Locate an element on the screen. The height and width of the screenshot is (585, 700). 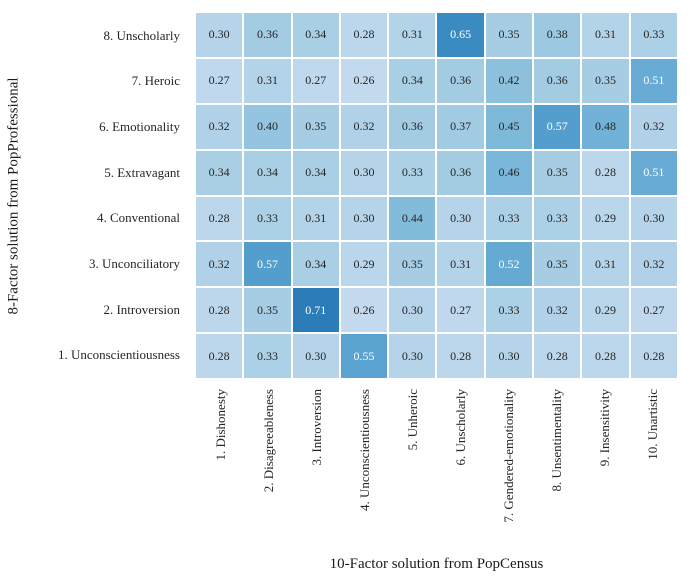
heatmap-cell: 0.55 is located at coordinates (364, 356).